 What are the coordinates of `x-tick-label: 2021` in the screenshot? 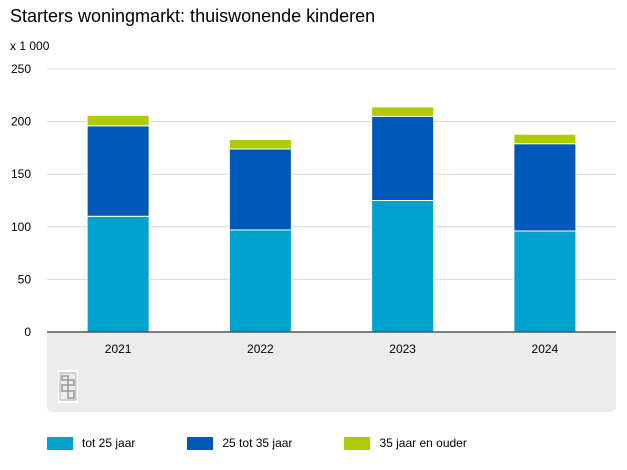 It's located at (118, 349).